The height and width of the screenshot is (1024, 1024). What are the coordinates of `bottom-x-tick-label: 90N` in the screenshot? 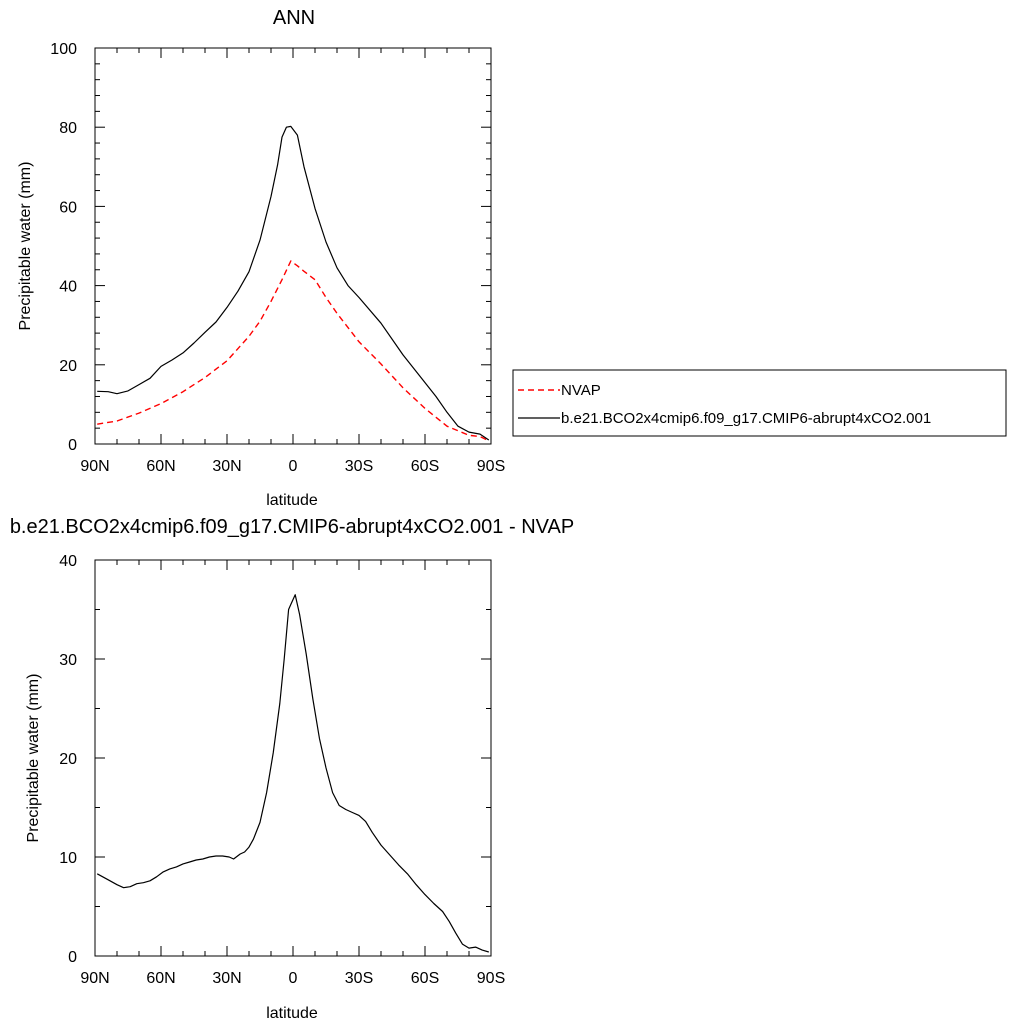 It's located at (94, 978).